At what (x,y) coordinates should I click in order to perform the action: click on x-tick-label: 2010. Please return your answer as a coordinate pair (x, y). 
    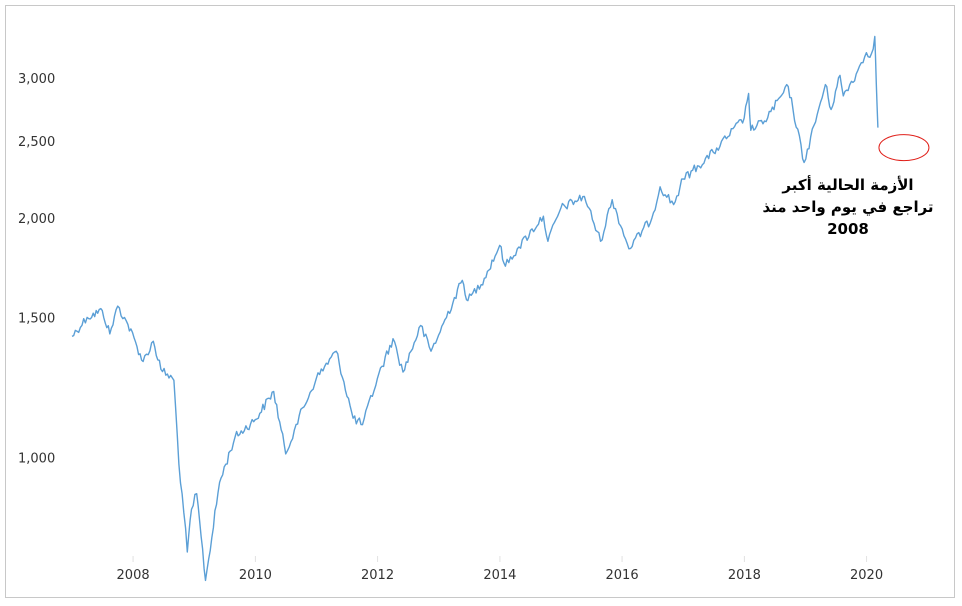
    Looking at the image, I should click on (255, 575).